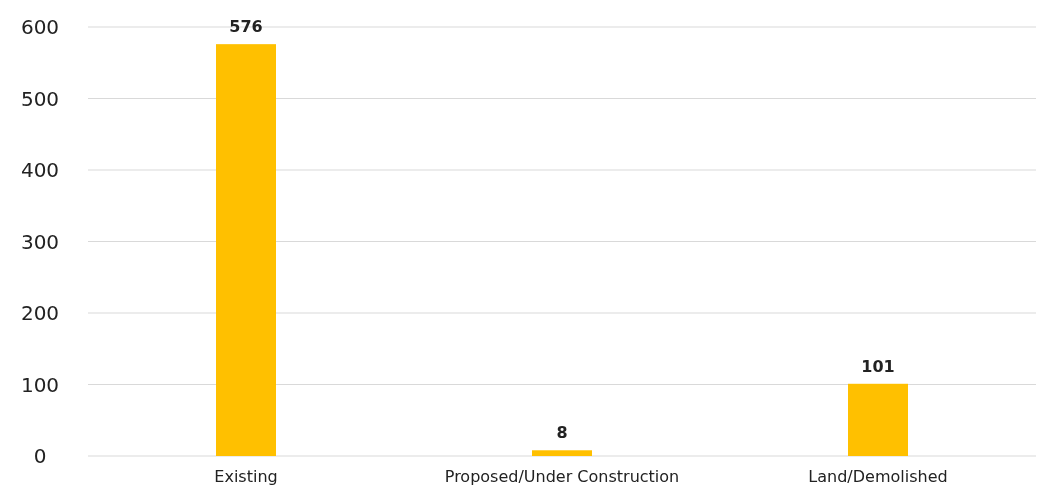 The height and width of the screenshot is (492, 1046). What do you see at coordinates (40, 456) in the screenshot?
I see `y-tick-label: 0` at bounding box center [40, 456].